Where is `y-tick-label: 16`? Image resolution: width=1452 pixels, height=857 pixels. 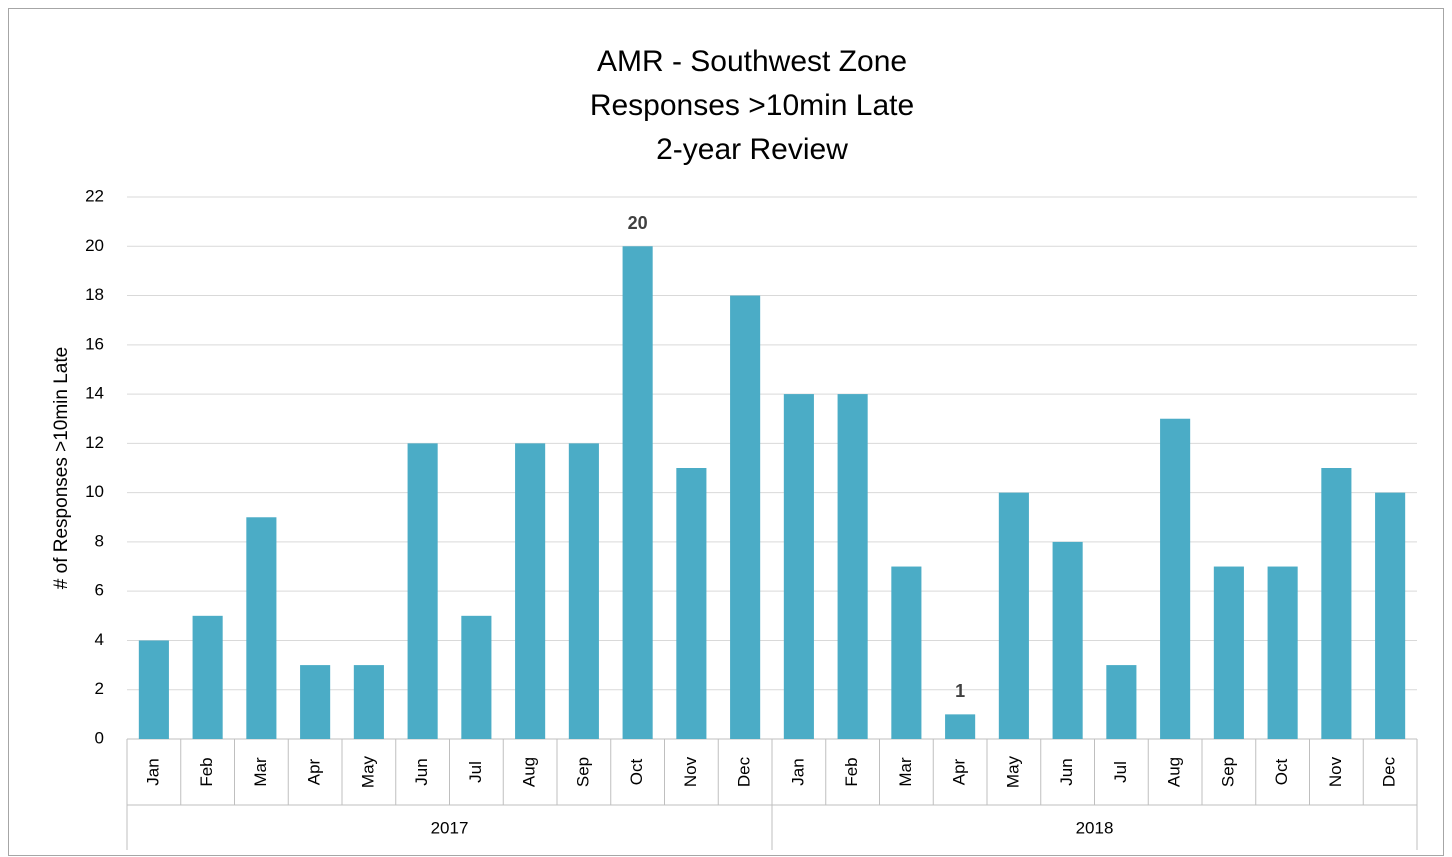 y-tick-label: 16 is located at coordinates (94, 343).